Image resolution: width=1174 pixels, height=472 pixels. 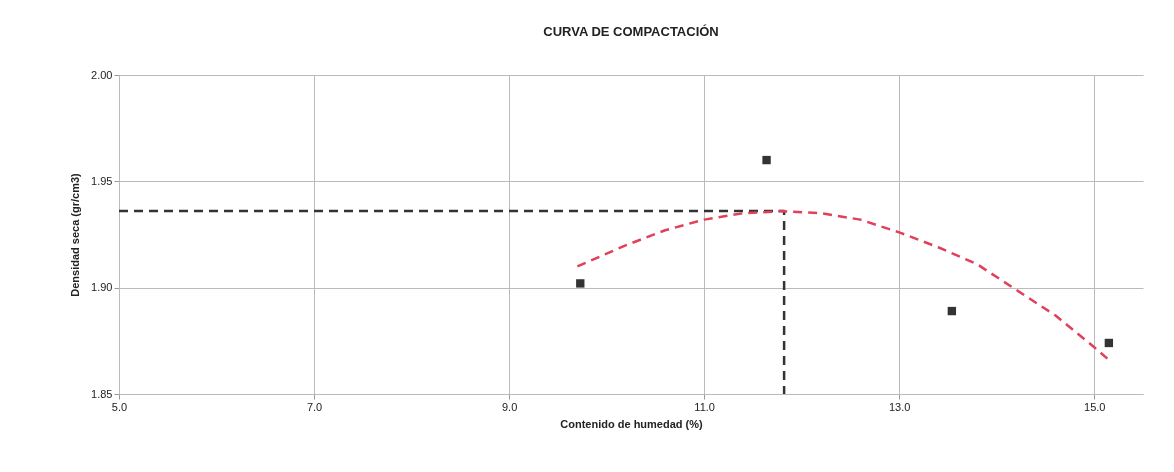 I want to click on y-tick-label: 2.00, so click(x=102, y=74).